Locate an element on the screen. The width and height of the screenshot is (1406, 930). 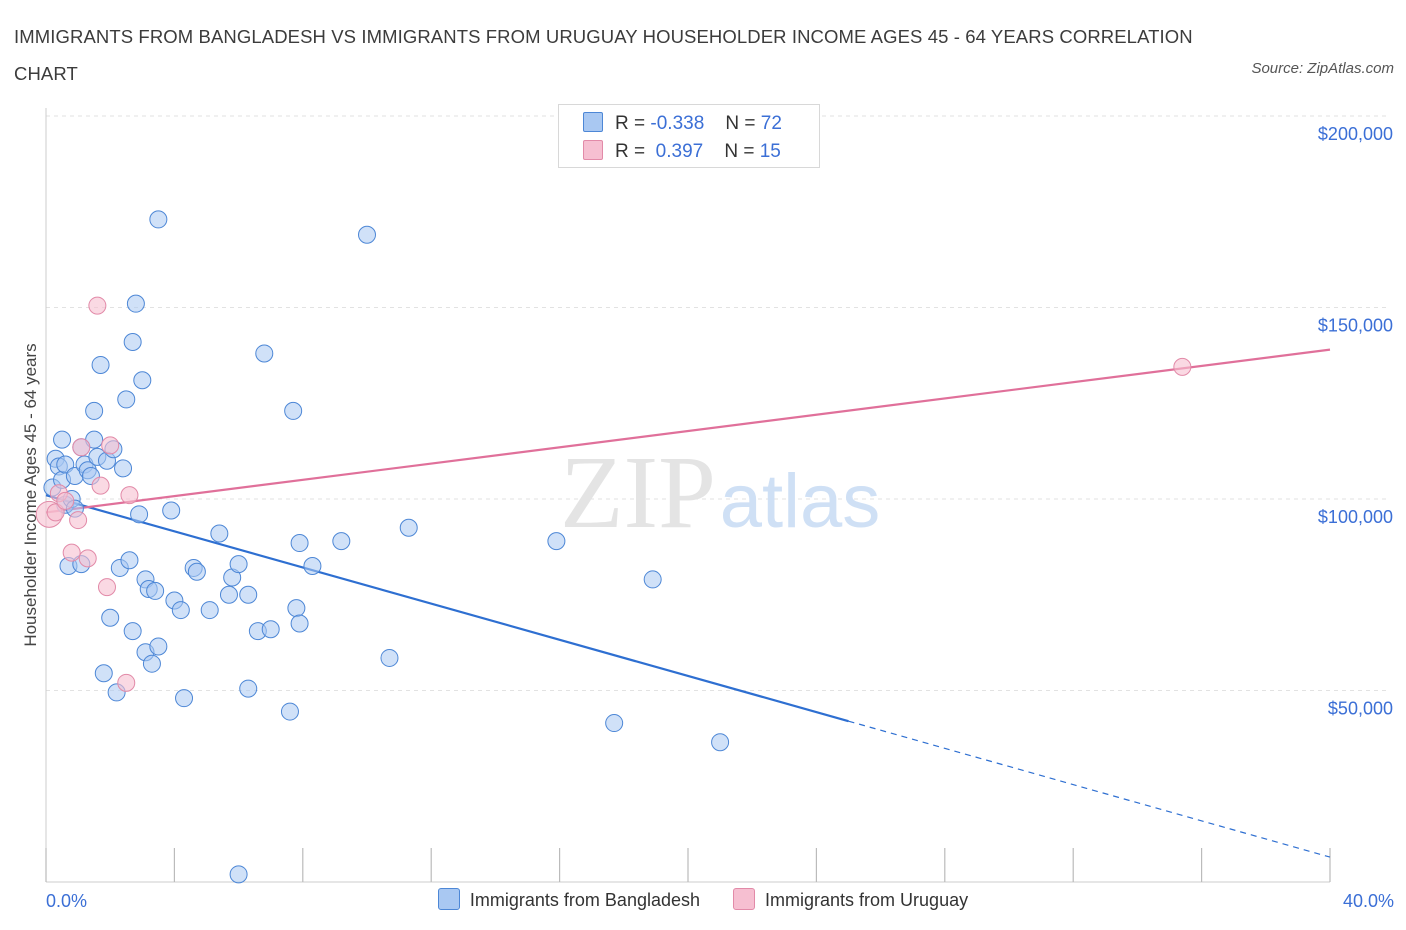
source-credit: Source: ZipAtlas.com is located at coordinates (1322, 68).